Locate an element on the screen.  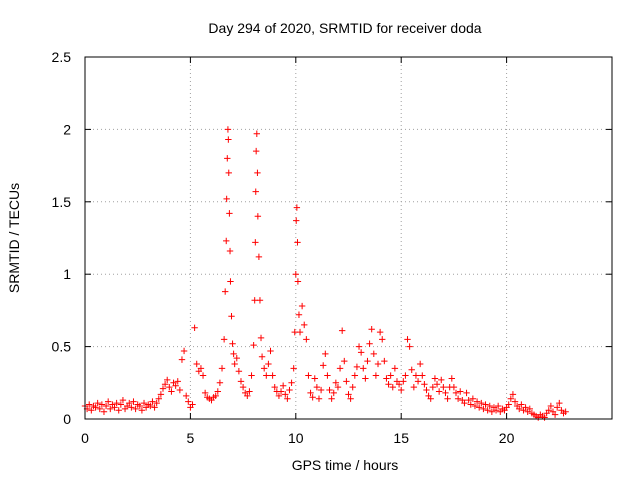
y-tick-label: 2.5 is located at coordinates (62, 57).